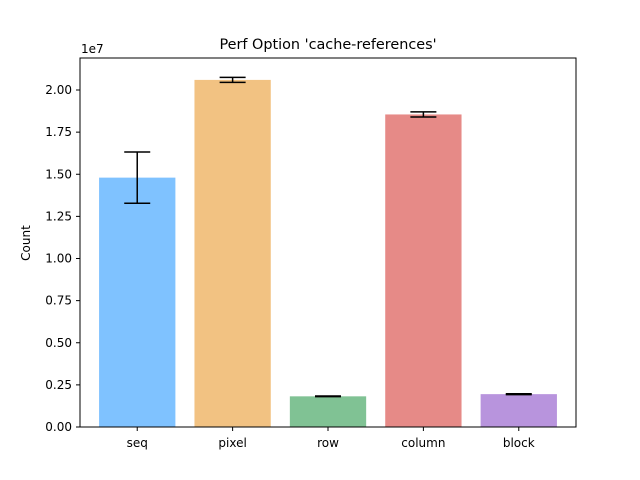 The image size is (640, 480). Describe the element at coordinates (92, 49) in the screenshot. I see `y-axis-offset-label: 1e7` at that location.